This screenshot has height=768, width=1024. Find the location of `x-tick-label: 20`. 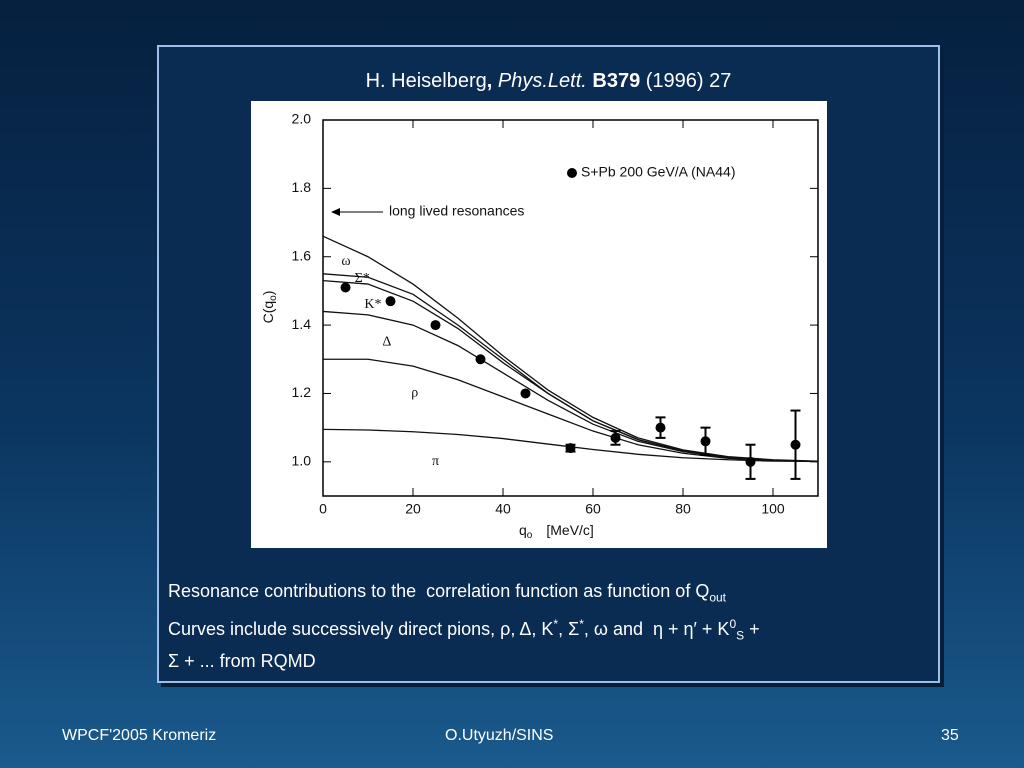

x-tick-label: 20 is located at coordinates (413, 509).